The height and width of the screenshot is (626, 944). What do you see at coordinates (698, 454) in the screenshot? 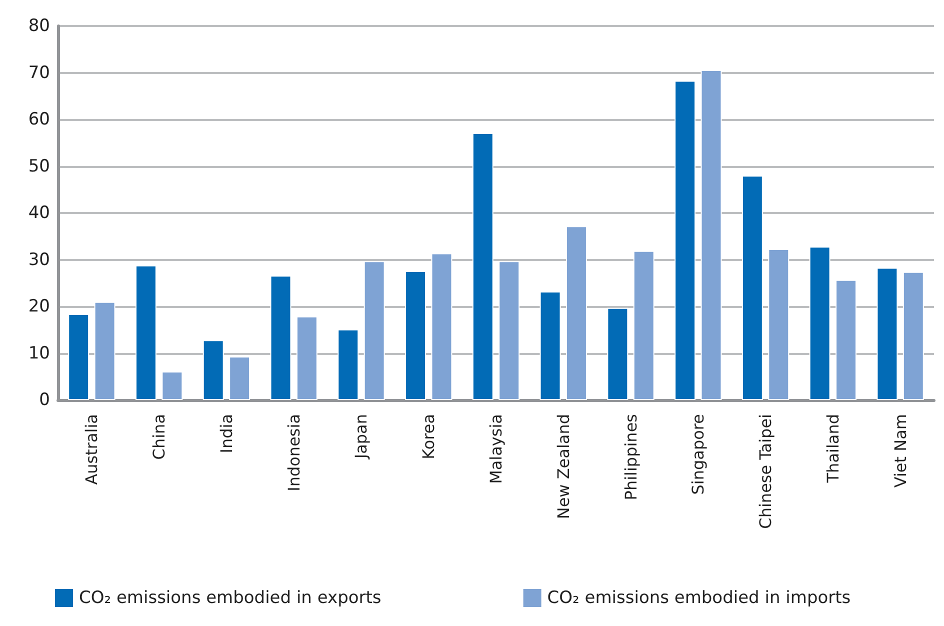
I see `x-tick-label: Singapore` at bounding box center [698, 454].